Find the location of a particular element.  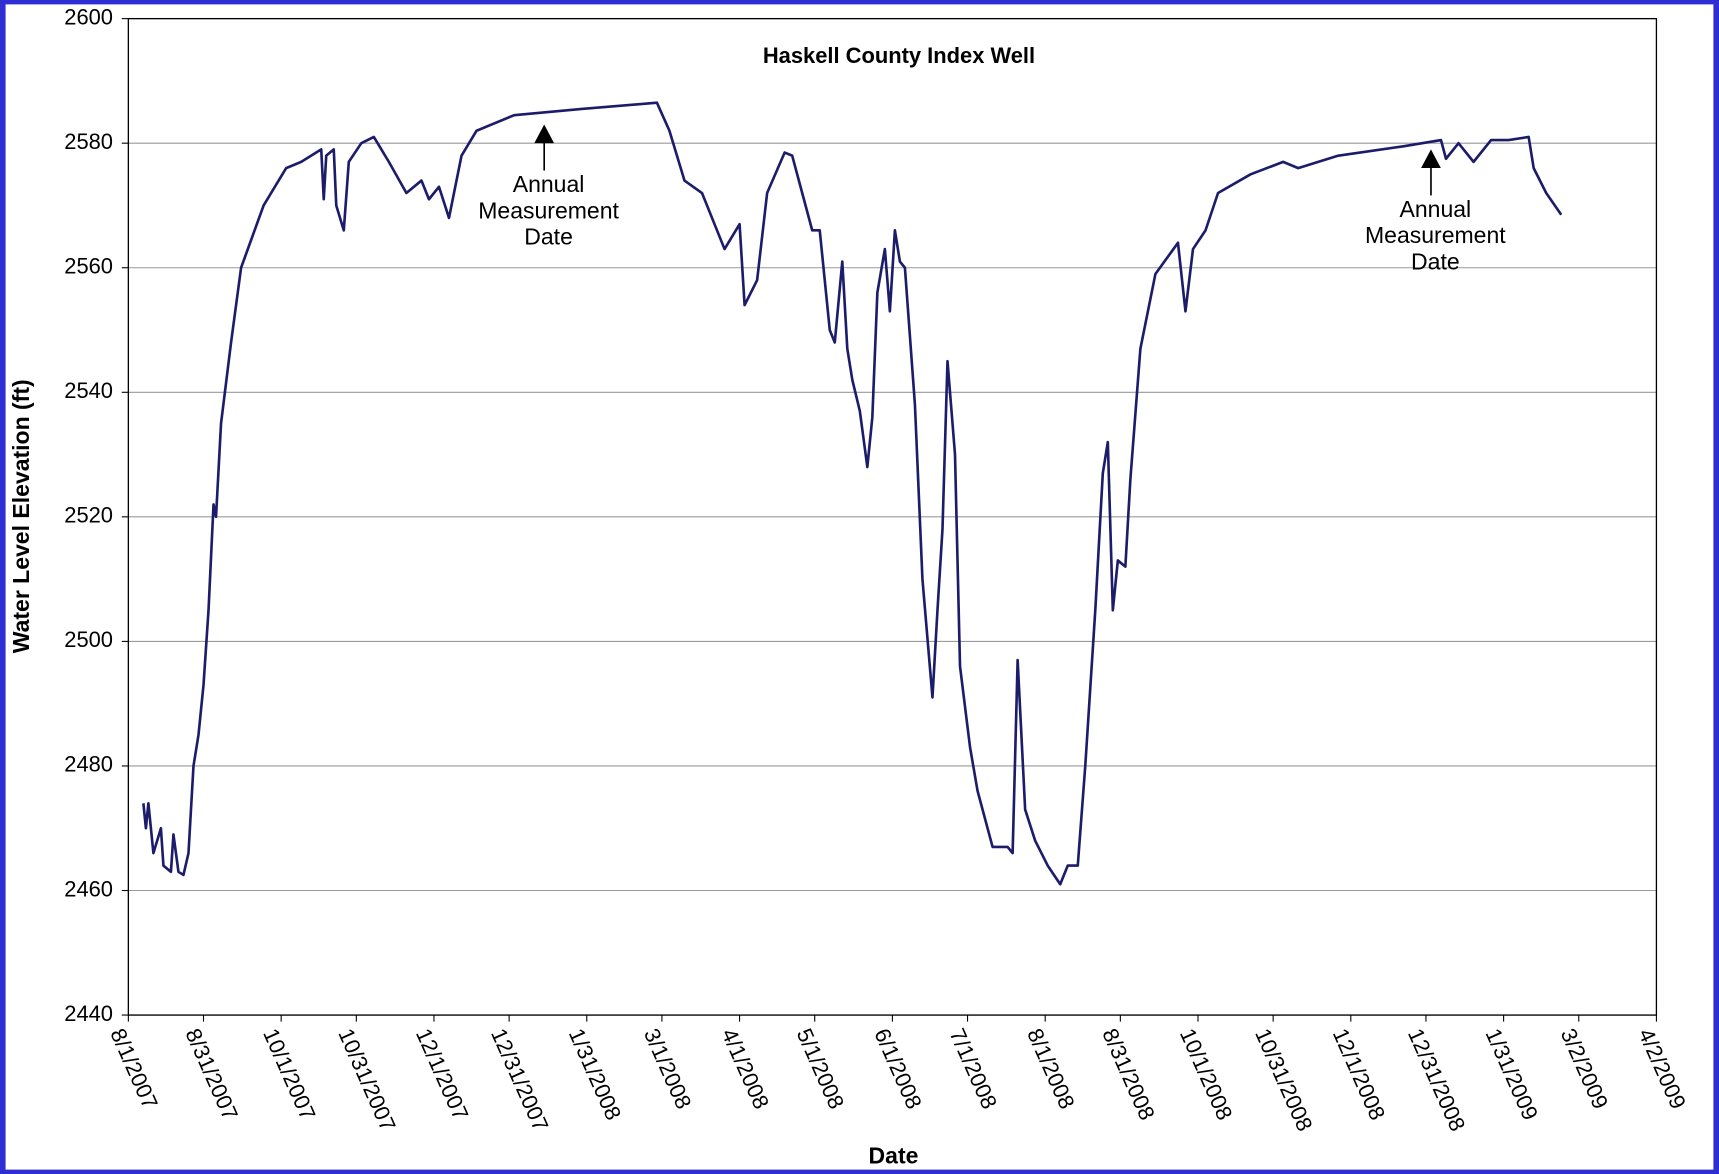

chart-title: Haskell County Index Well is located at coordinates (899, 55).